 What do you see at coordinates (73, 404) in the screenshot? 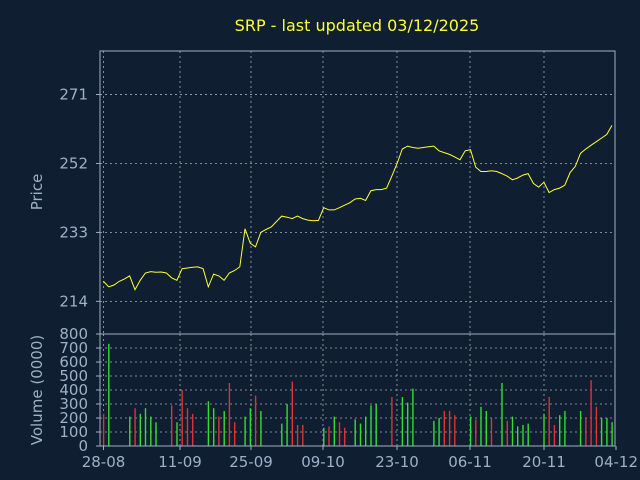
I see `volume-tick-label: 300` at bounding box center [73, 404].